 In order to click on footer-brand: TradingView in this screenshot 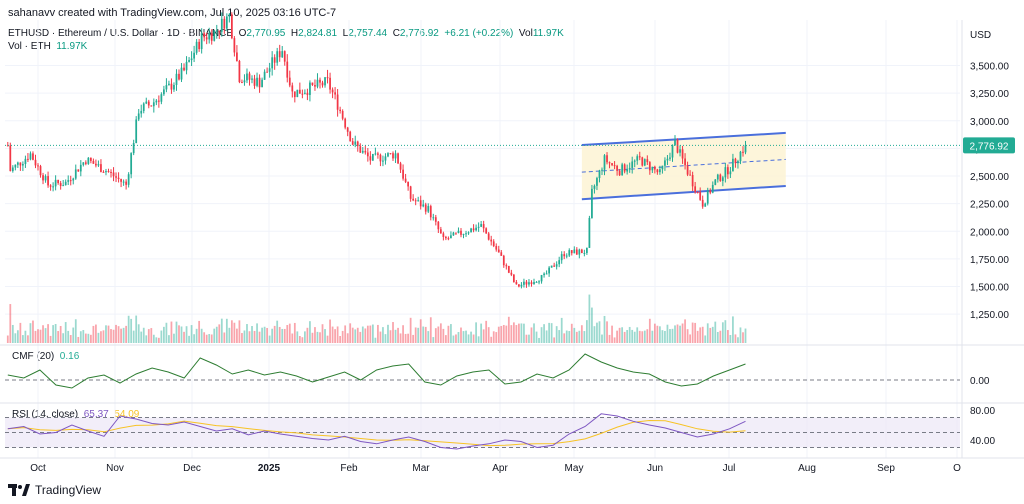, I will do `click(54, 490)`.